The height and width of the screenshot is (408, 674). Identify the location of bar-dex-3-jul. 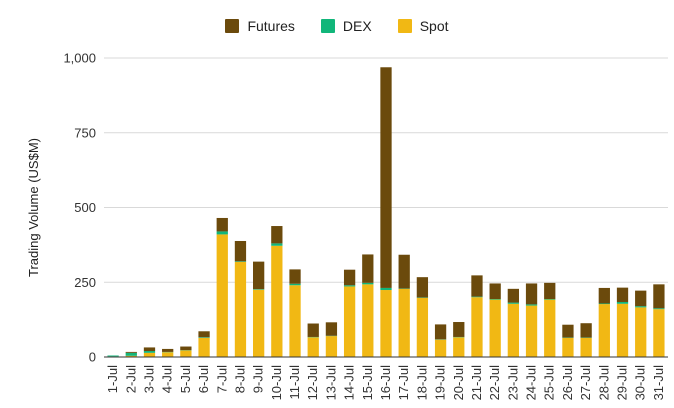
(149, 352).